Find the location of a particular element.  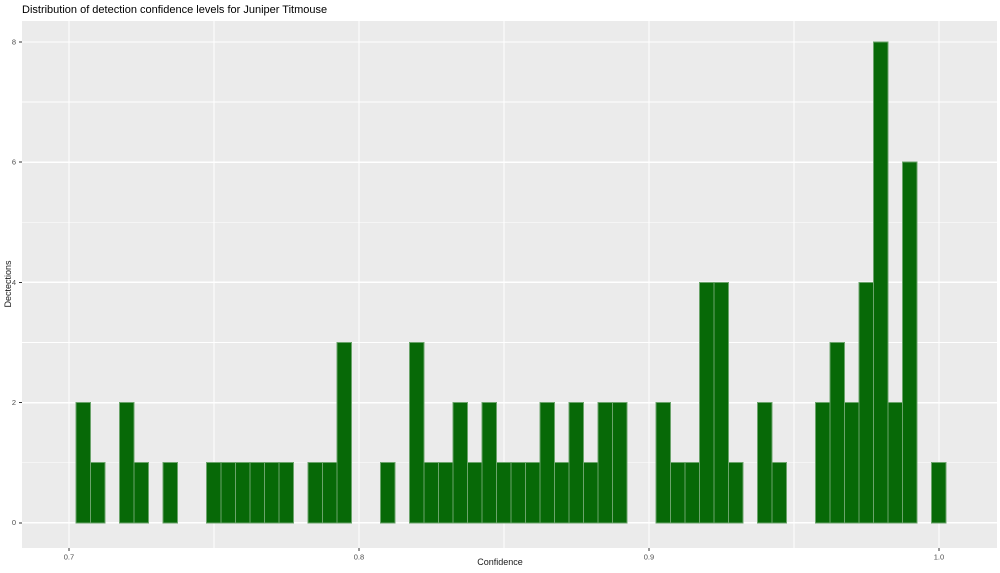

x-tick-label: 1.0 is located at coordinates (939, 557).